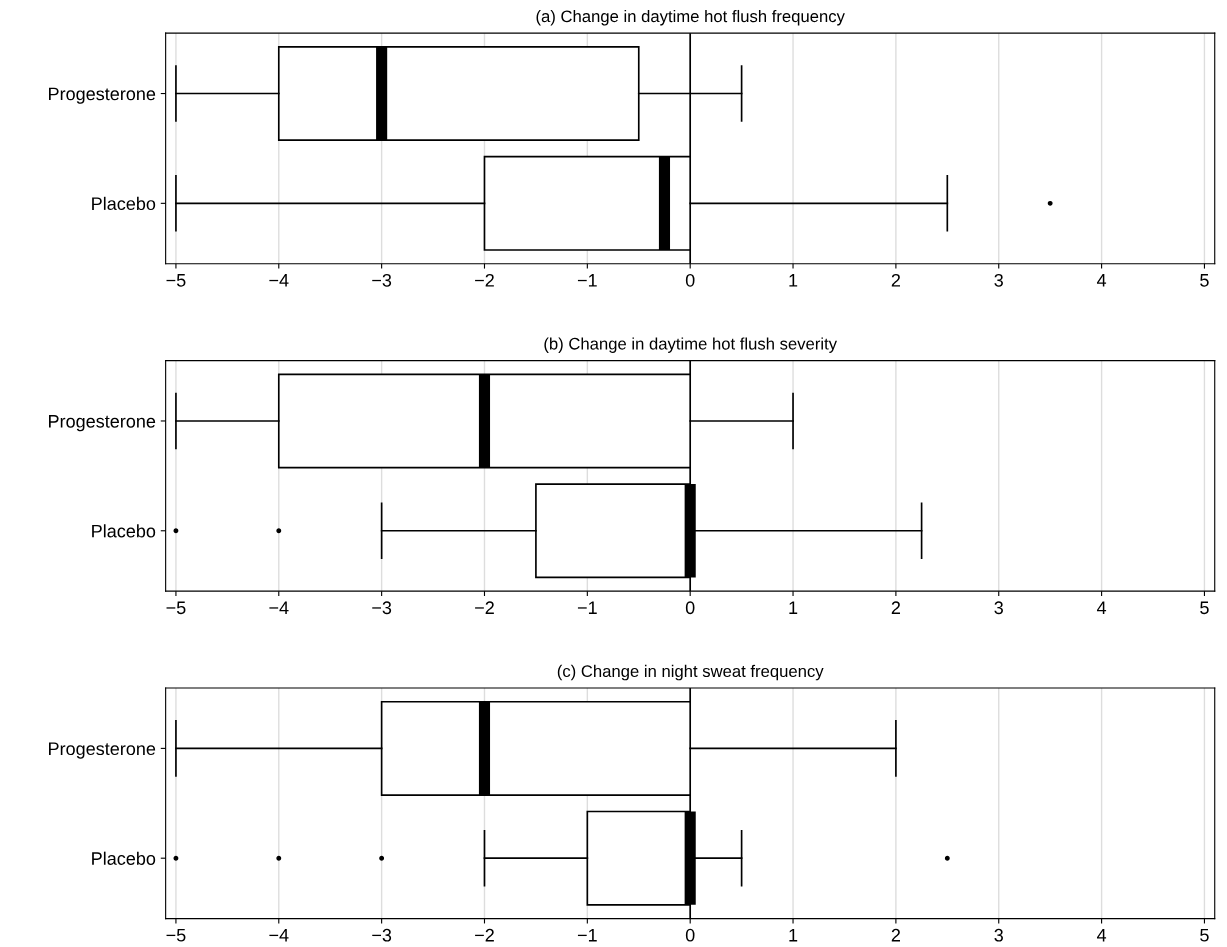  Describe the element at coordinates (690, 17) in the screenshot. I see `chart-title: (a) Change in daytime hot flush frequency` at that location.